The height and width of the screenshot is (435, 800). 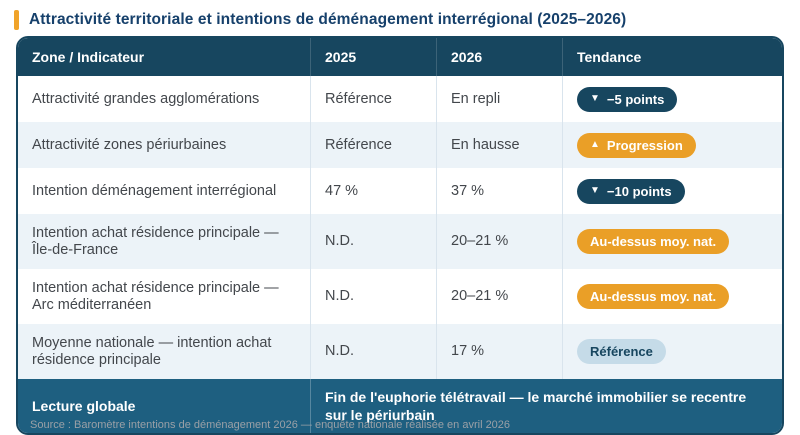 What do you see at coordinates (672, 57) in the screenshot?
I see `column-header-tendance: Tendance` at bounding box center [672, 57].